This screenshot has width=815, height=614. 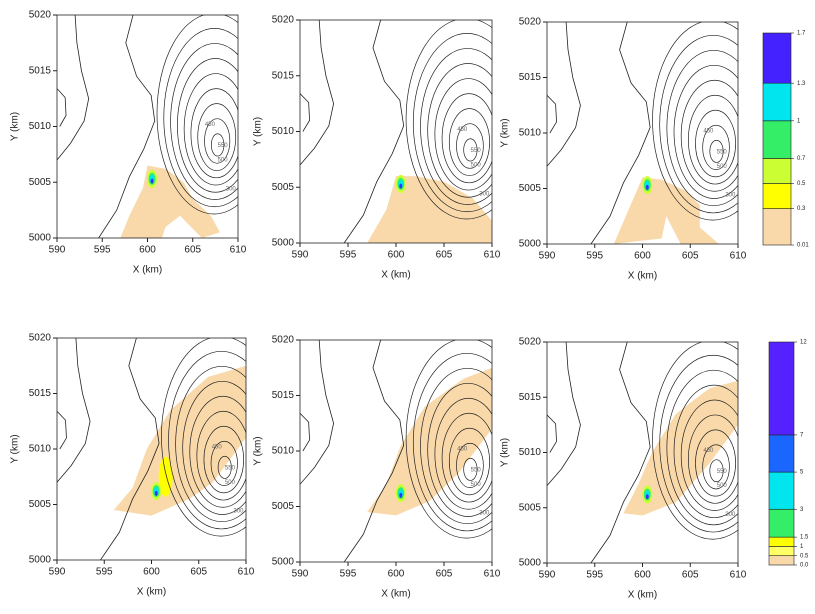 I want to click on colorbar-label: 1, so click(x=802, y=547).